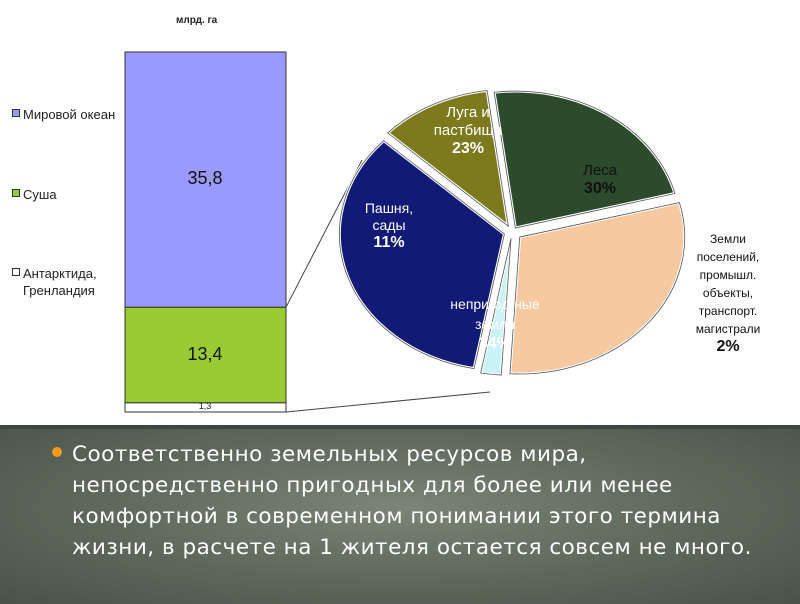 The height and width of the screenshot is (604, 800). What do you see at coordinates (60, 282) in the screenshot?
I see `legend-label-ice: Антарктида, Гренландия` at bounding box center [60, 282].